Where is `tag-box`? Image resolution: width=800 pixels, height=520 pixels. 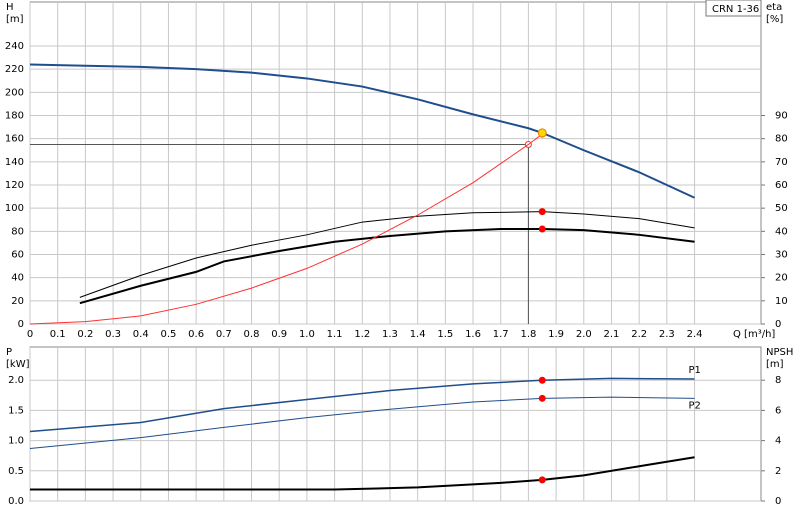 tag-box is located at coordinates (733, 8).